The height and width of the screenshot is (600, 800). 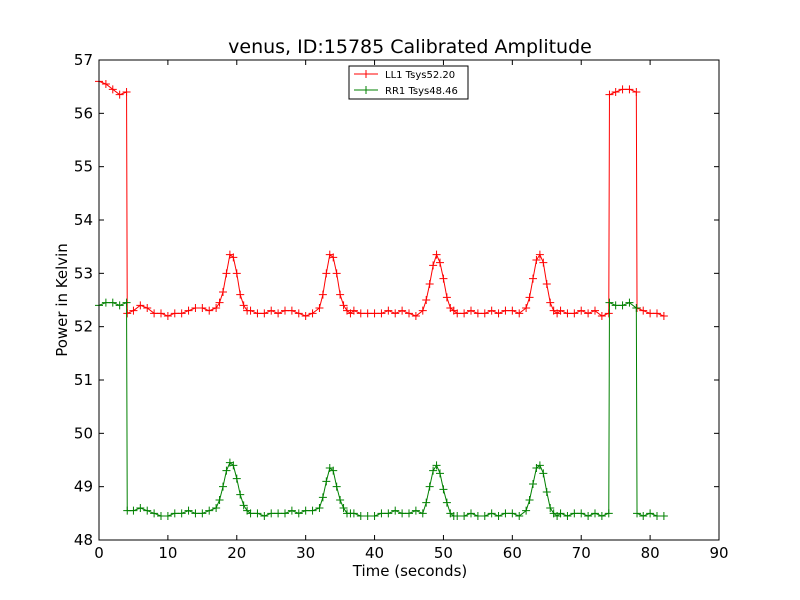 What do you see at coordinates (236, 553) in the screenshot?
I see `x-tick-label: 20` at bounding box center [236, 553].